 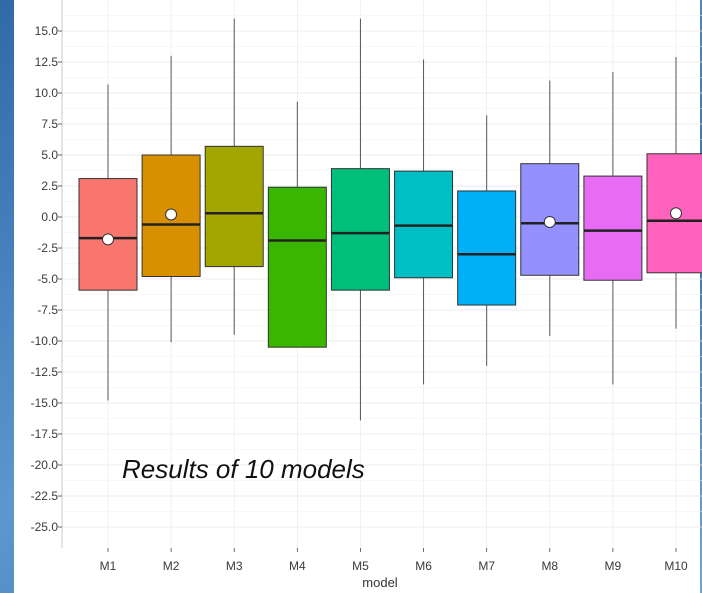 What do you see at coordinates (674, 193) in the screenshot?
I see `box-m10` at bounding box center [674, 193].